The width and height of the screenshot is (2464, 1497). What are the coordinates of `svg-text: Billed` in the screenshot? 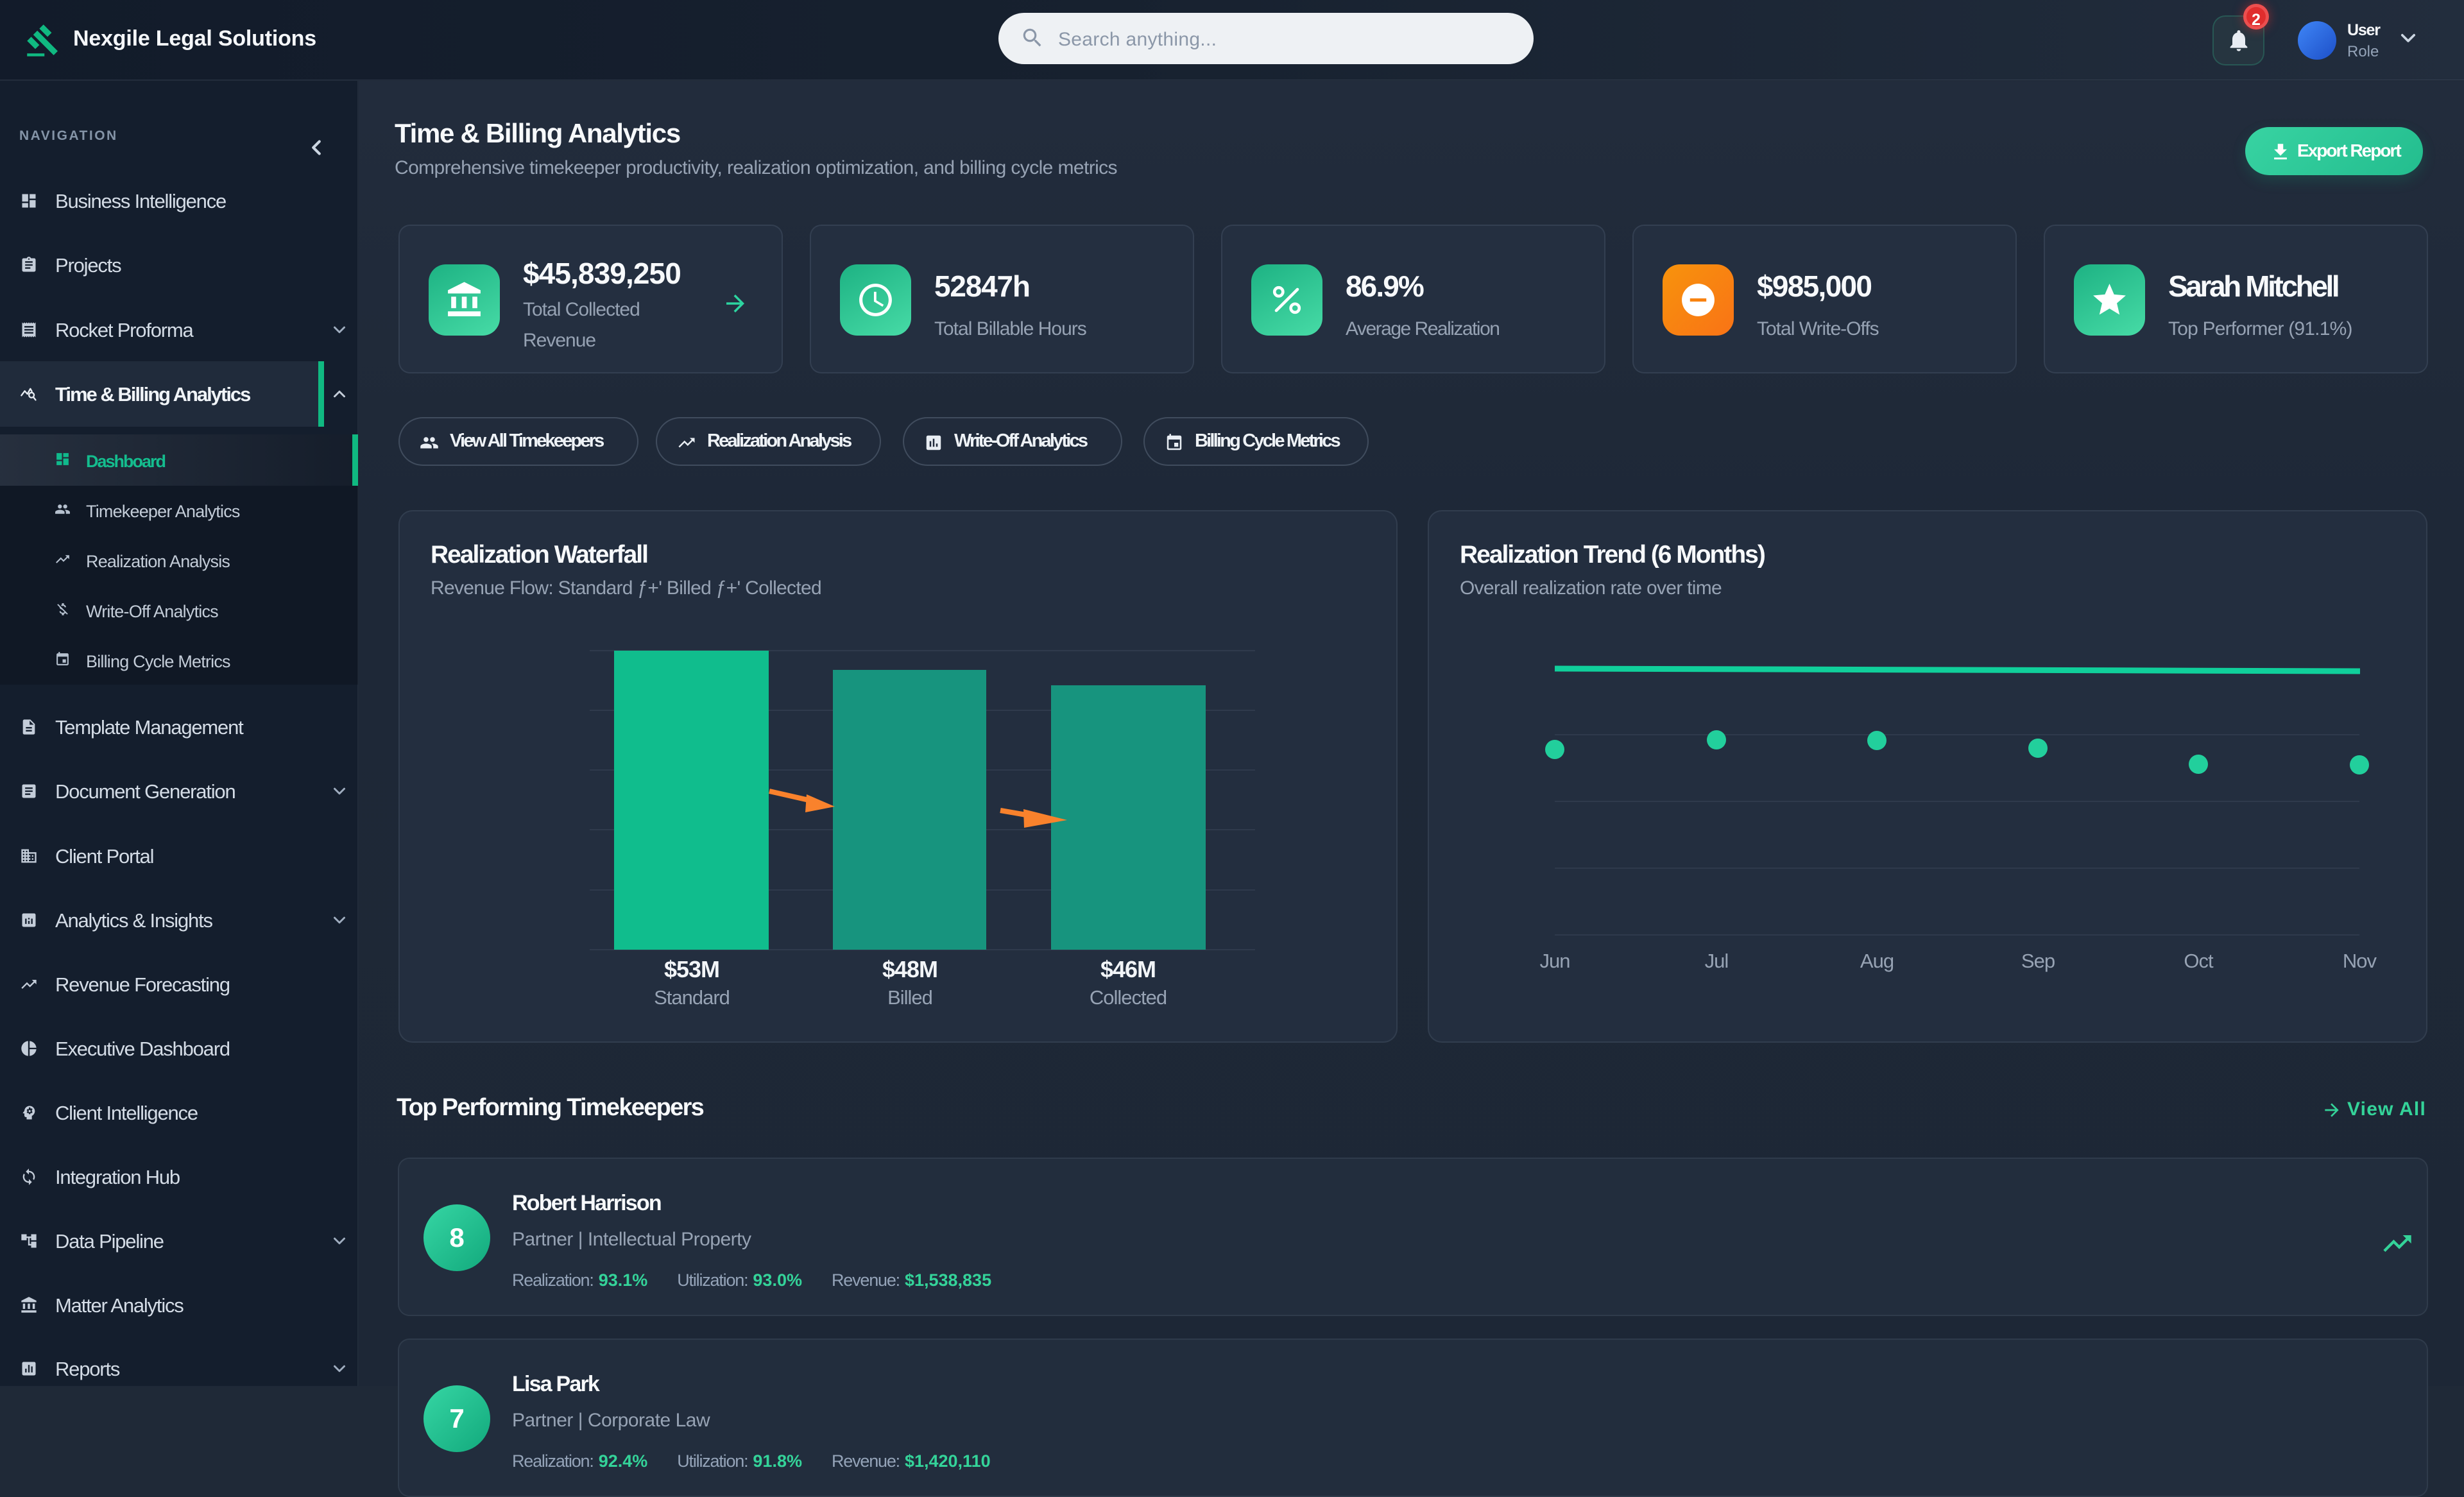 It's located at (910, 997).